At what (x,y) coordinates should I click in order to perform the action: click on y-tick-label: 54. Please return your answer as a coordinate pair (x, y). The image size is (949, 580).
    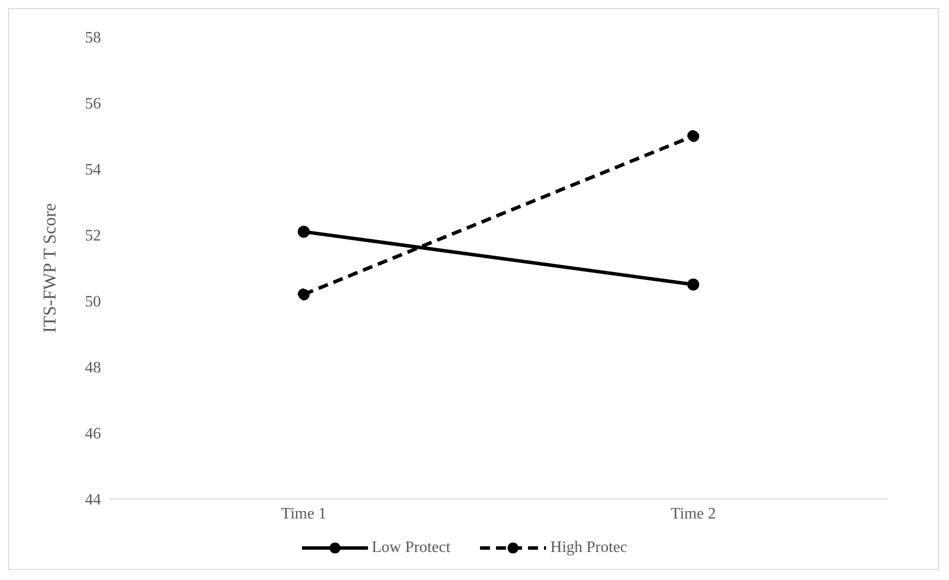
    Looking at the image, I should click on (93, 170).